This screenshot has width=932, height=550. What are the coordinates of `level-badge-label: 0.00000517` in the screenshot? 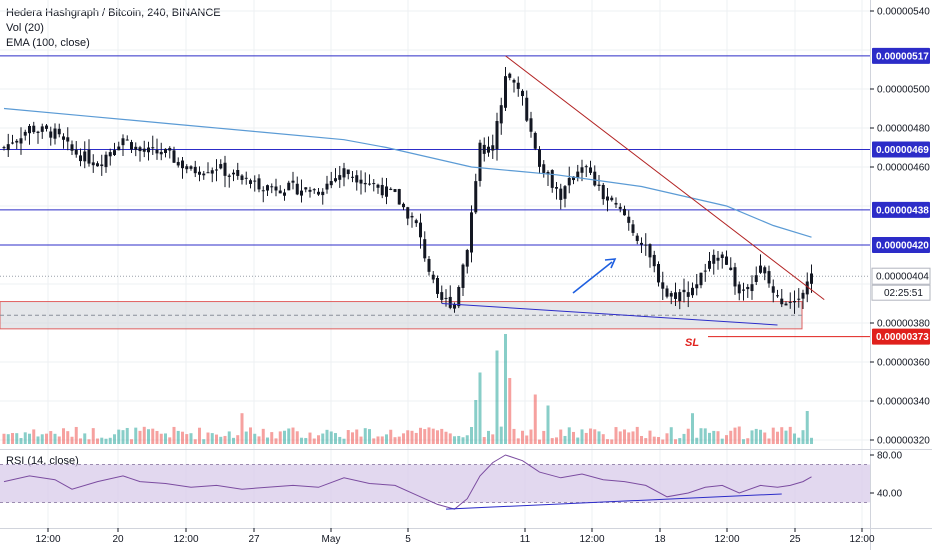 It's located at (902, 56).